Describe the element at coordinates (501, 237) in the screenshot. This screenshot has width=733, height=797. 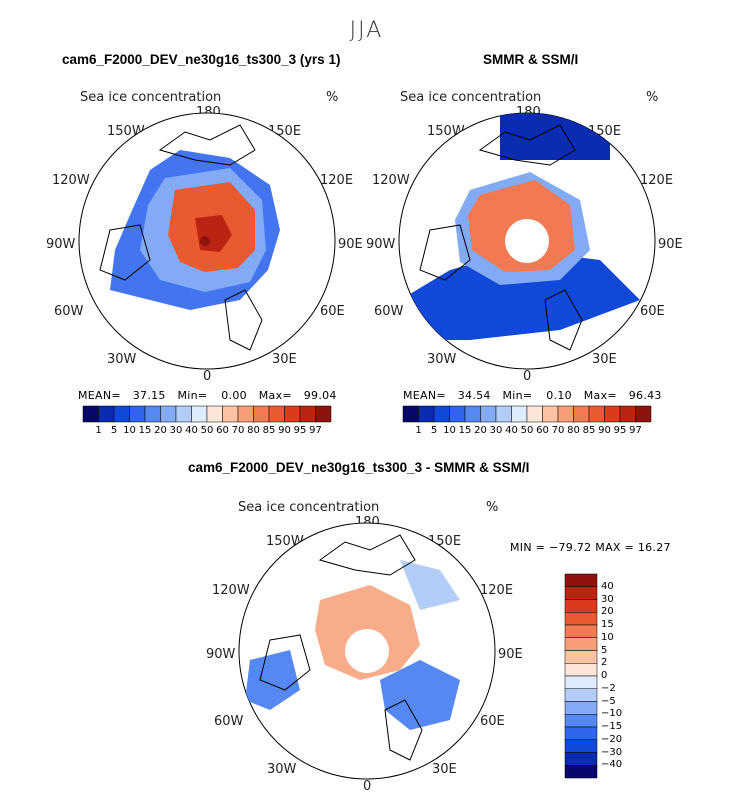
I see `panel2-coastline` at that location.